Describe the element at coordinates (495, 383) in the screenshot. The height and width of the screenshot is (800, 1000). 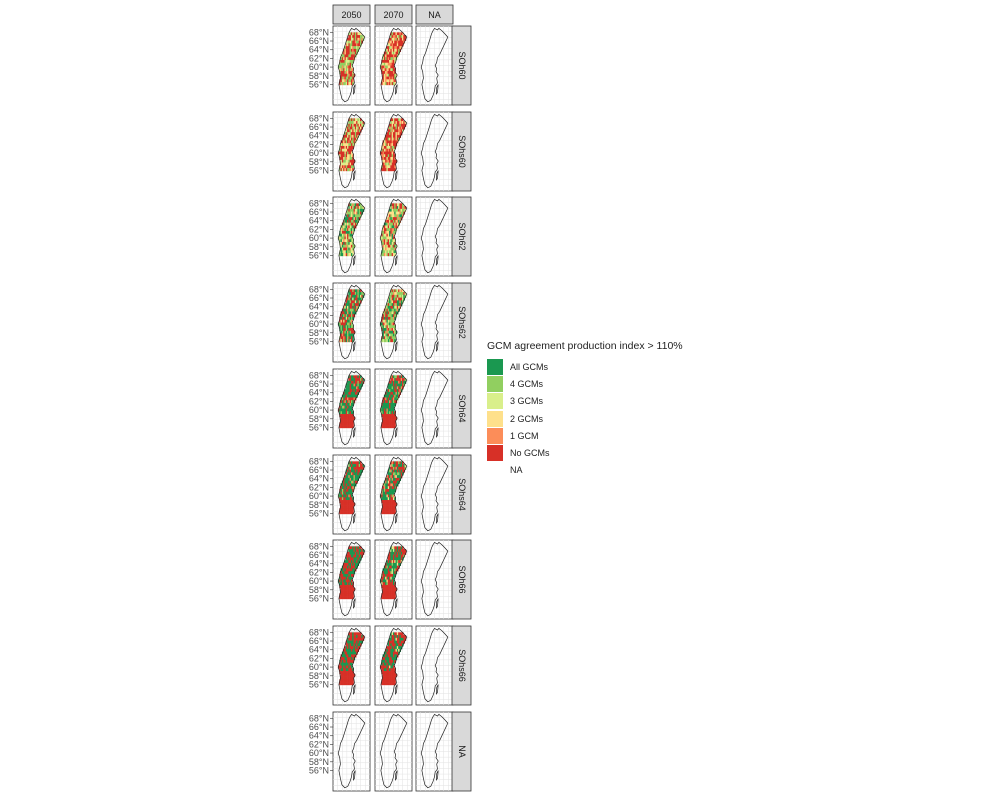
I see `legend-key` at that location.